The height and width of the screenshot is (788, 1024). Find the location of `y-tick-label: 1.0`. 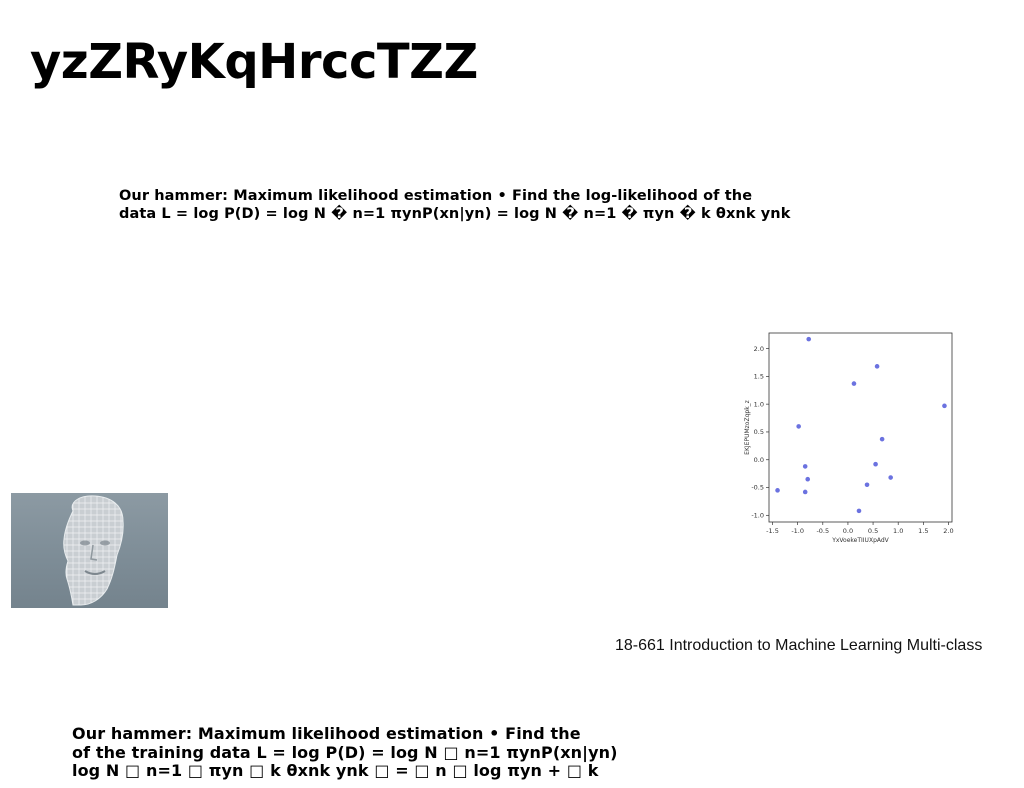

y-tick-label: 1.0 is located at coordinates (759, 404).